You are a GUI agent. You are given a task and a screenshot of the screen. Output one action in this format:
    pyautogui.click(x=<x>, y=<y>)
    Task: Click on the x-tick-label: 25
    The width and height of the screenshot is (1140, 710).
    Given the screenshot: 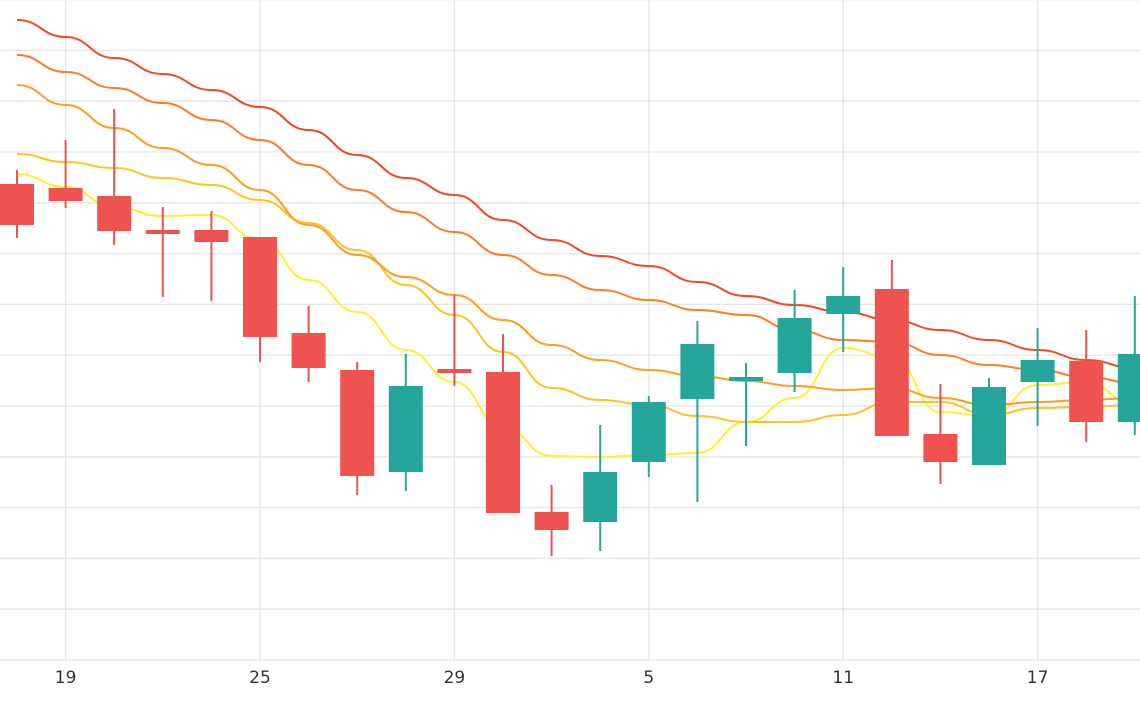 What is the action you would take?
    pyautogui.click(x=260, y=678)
    